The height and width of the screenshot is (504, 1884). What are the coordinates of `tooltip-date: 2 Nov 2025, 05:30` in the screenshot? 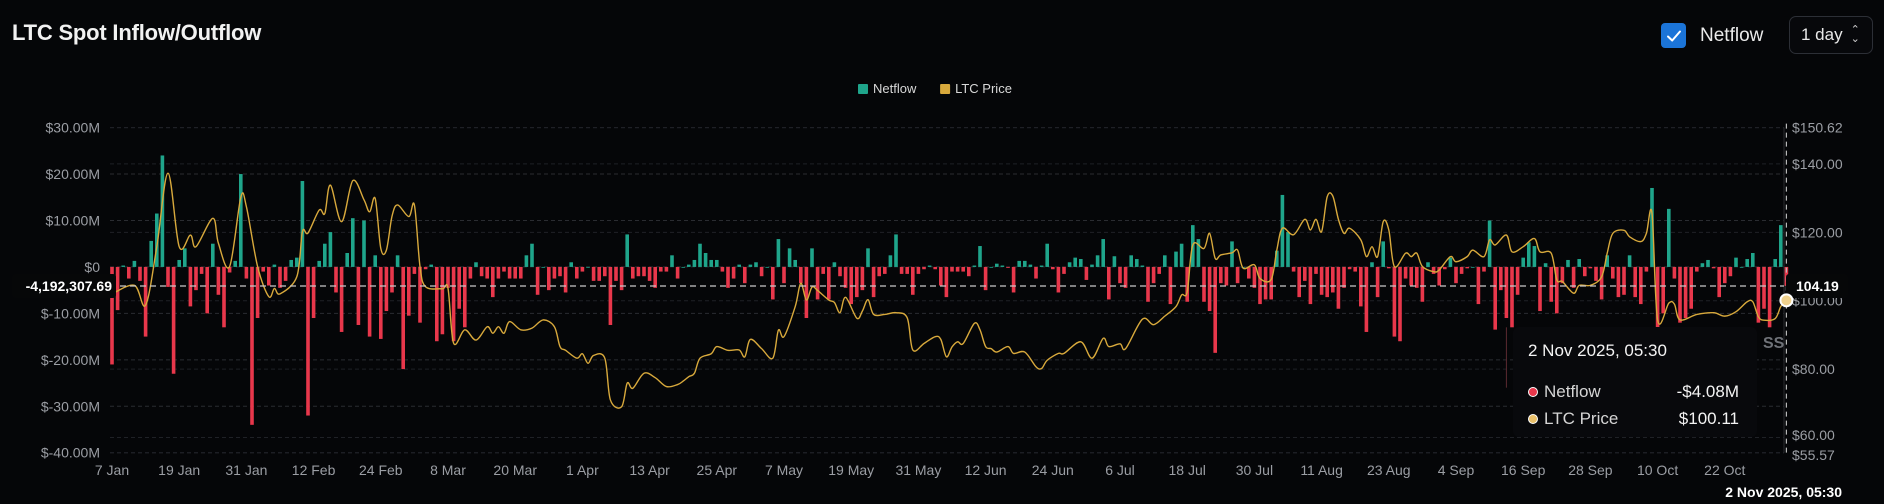 It's located at (1597, 350).